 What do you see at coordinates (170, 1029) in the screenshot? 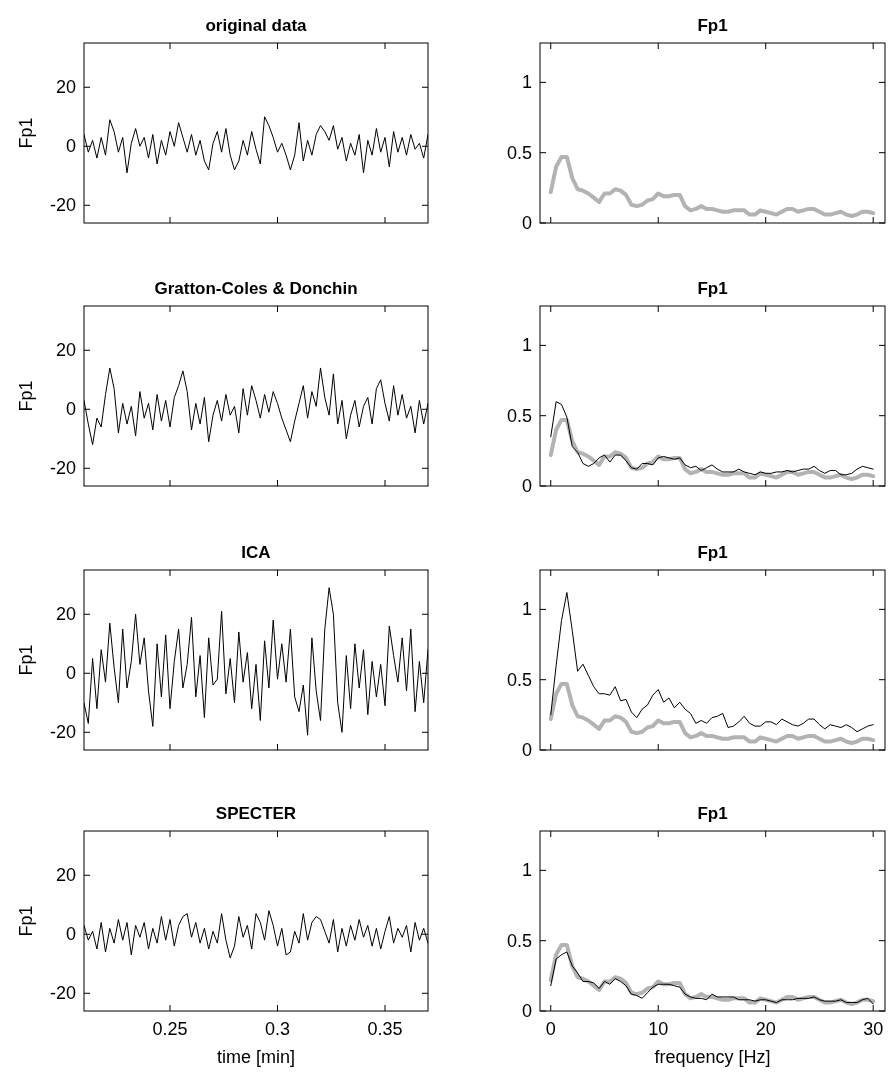
I see `x-tick-label: 0.25` at bounding box center [170, 1029].